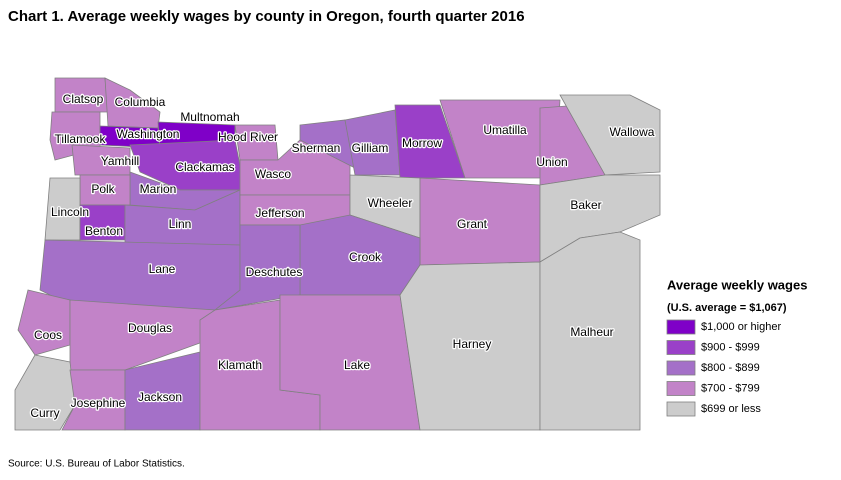 Image resolution: width=841 pixels, height=480 pixels. Describe the element at coordinates (180, 224) in the screenshot. I see `county-label: Linn` at that location.